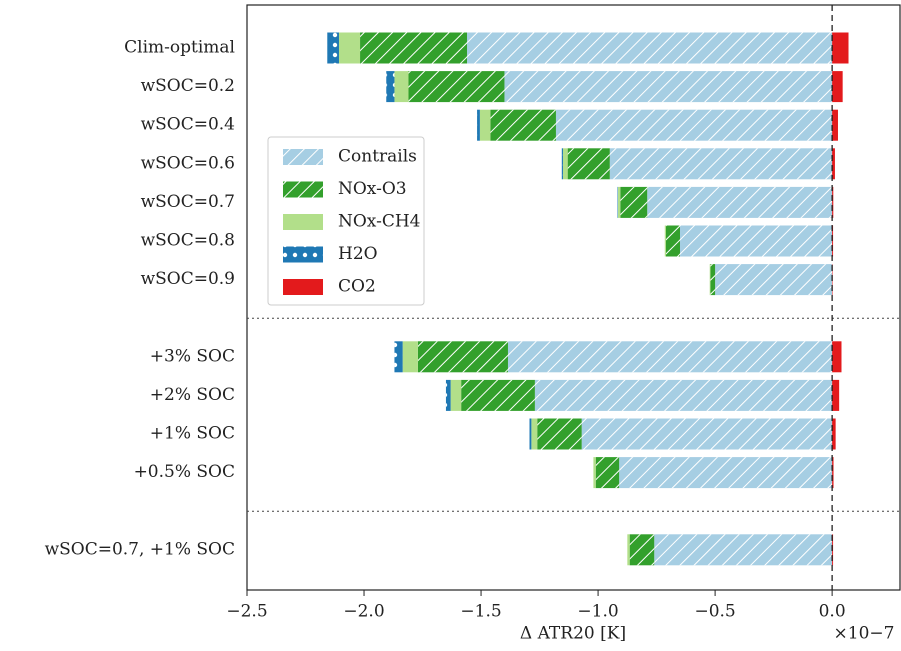  Describe the element at coordinates (714, 612) in the screenshot. I see `x-tick-label: −0.5` at that location.